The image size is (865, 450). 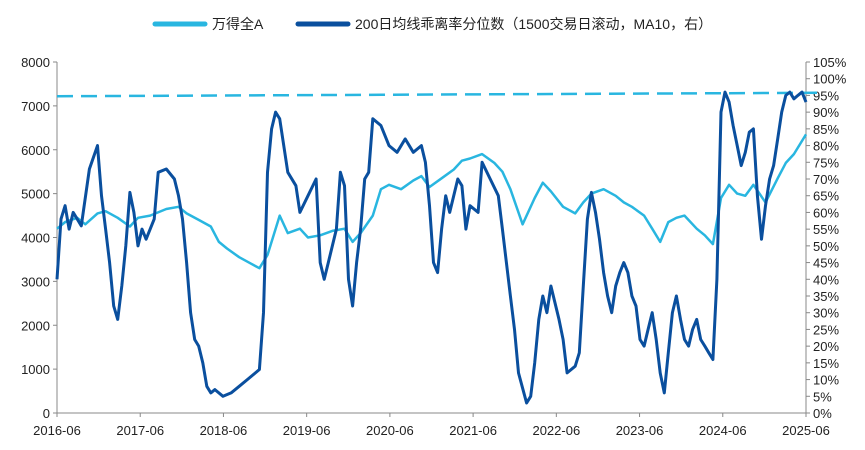 I want to click on x-tick-label: 2023-06, so click(x=640, y=430).